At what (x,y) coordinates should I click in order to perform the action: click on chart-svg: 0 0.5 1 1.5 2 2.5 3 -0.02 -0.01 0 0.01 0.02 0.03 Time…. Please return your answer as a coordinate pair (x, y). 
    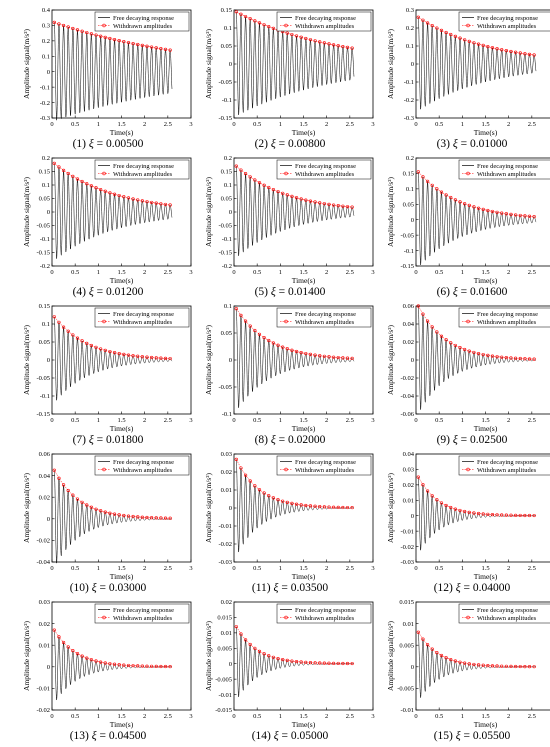
    Looking at the image, I should click on (107, 664).